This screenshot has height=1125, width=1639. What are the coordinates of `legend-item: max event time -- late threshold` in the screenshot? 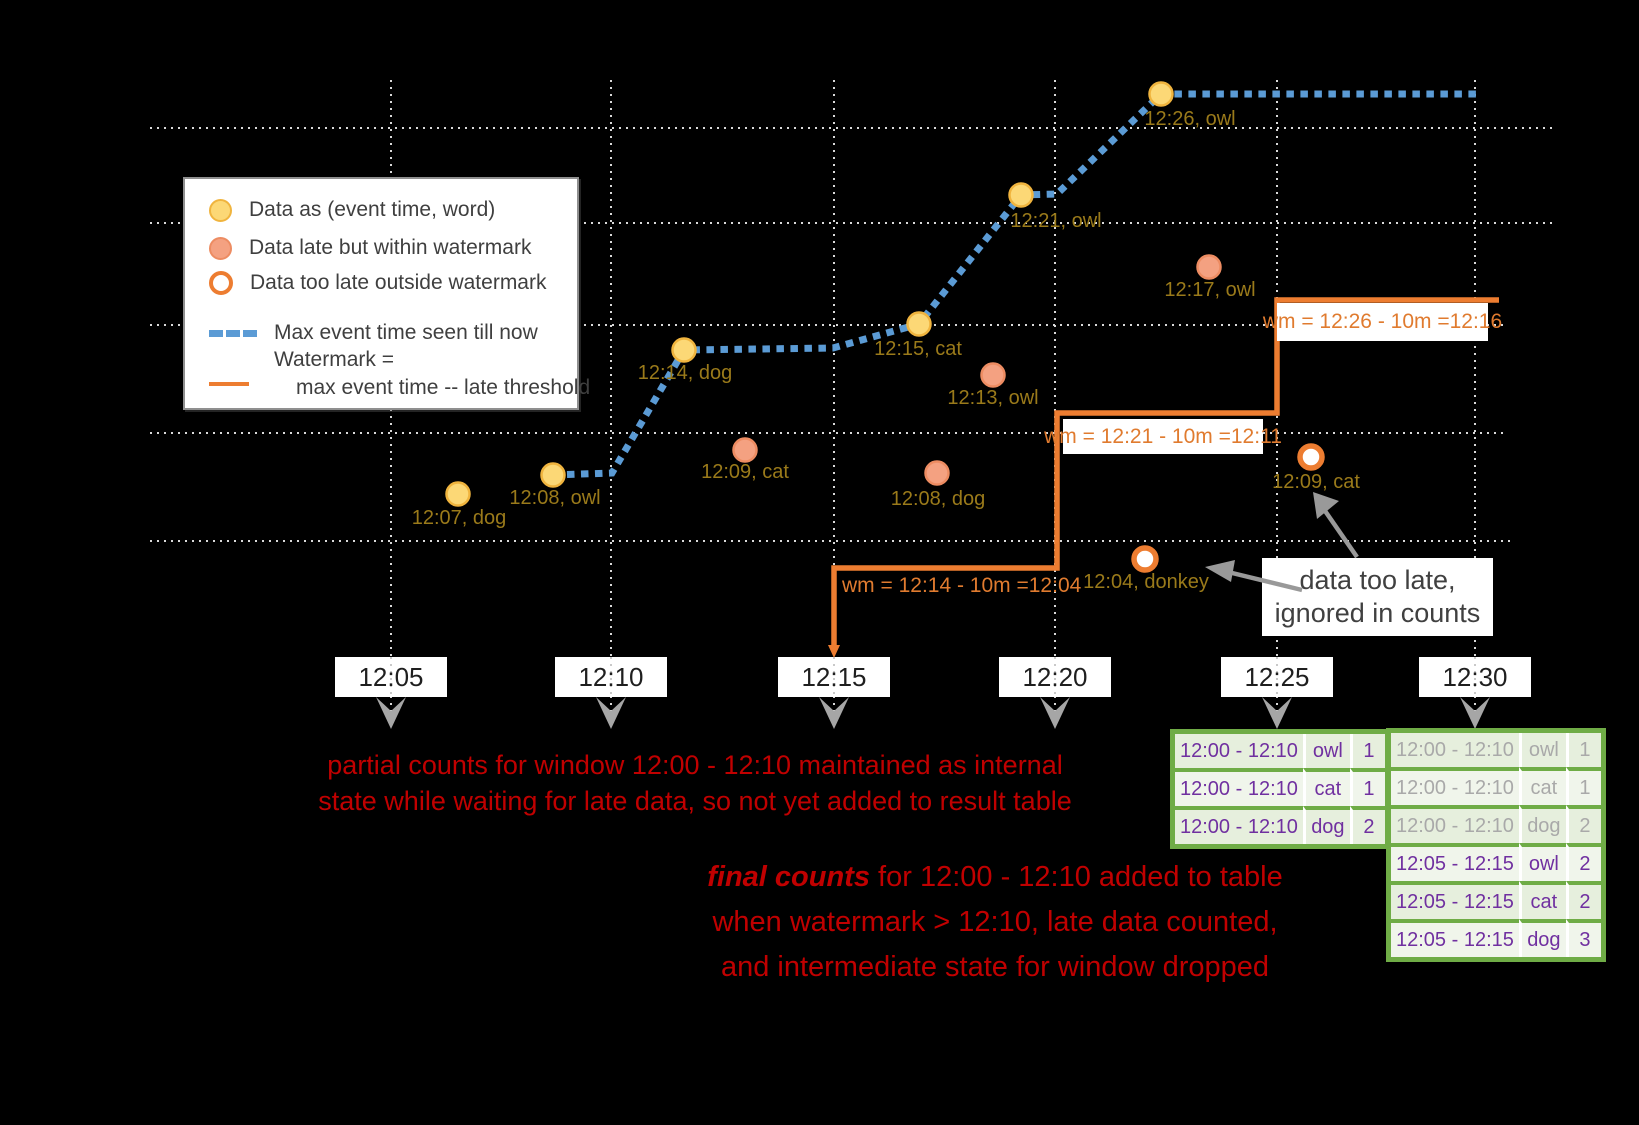 It's located at (443, 388).